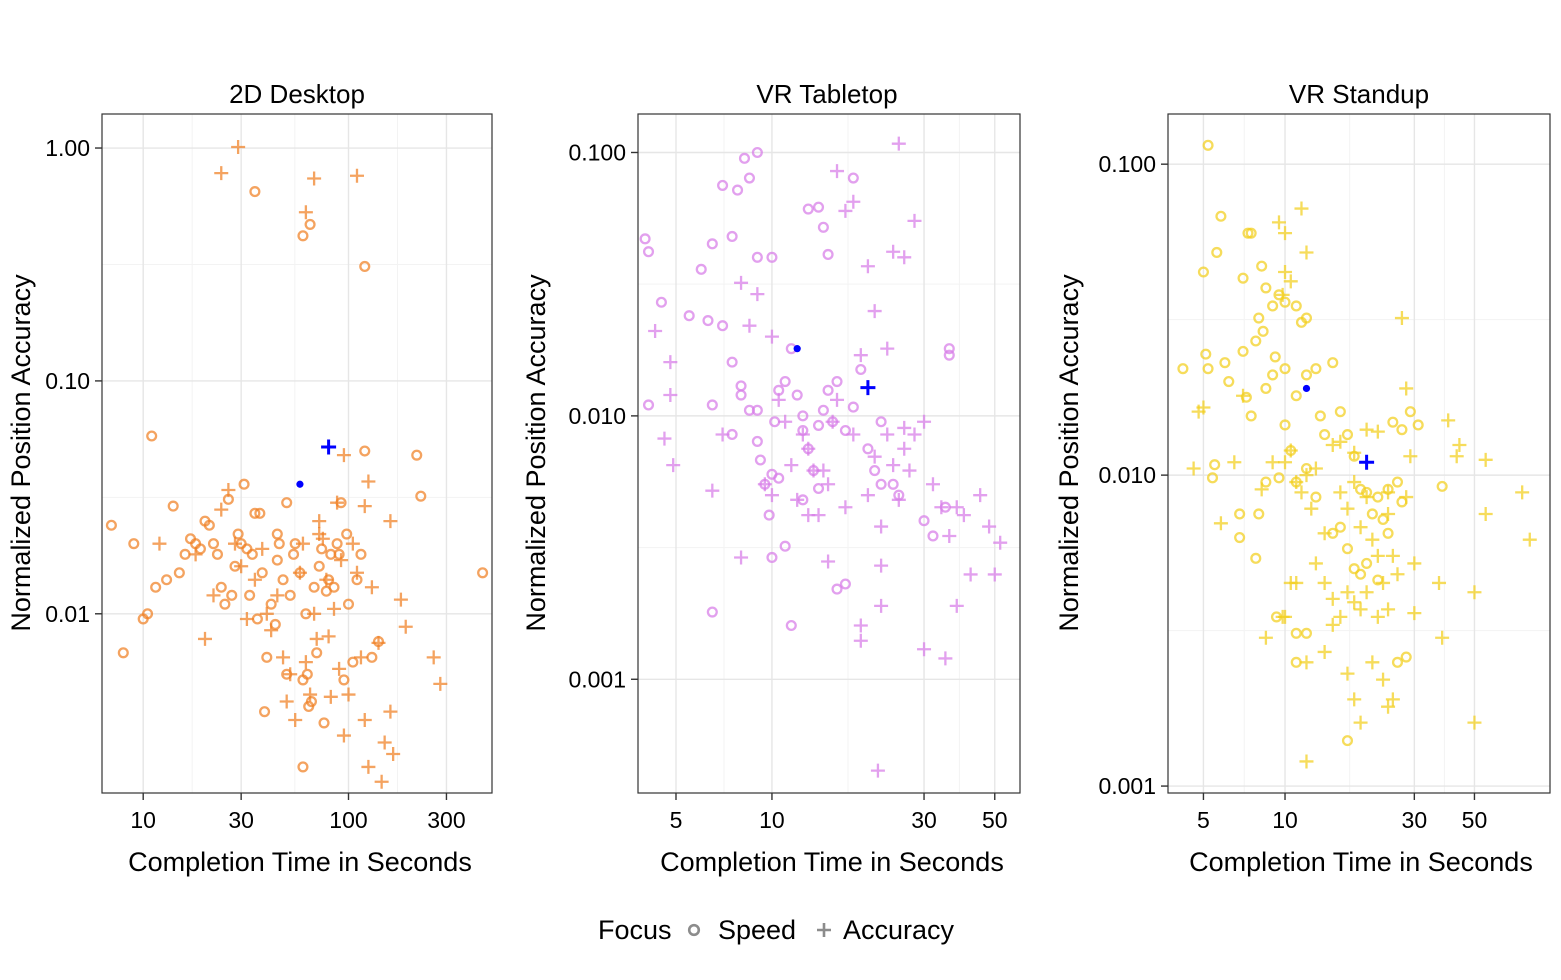 The height and width of the screenshot is (980, 1561). What do you see at coordinates (868, 388) in the screenshot?
I see `mean-point-accuracy` at bounding box center [868, 388].